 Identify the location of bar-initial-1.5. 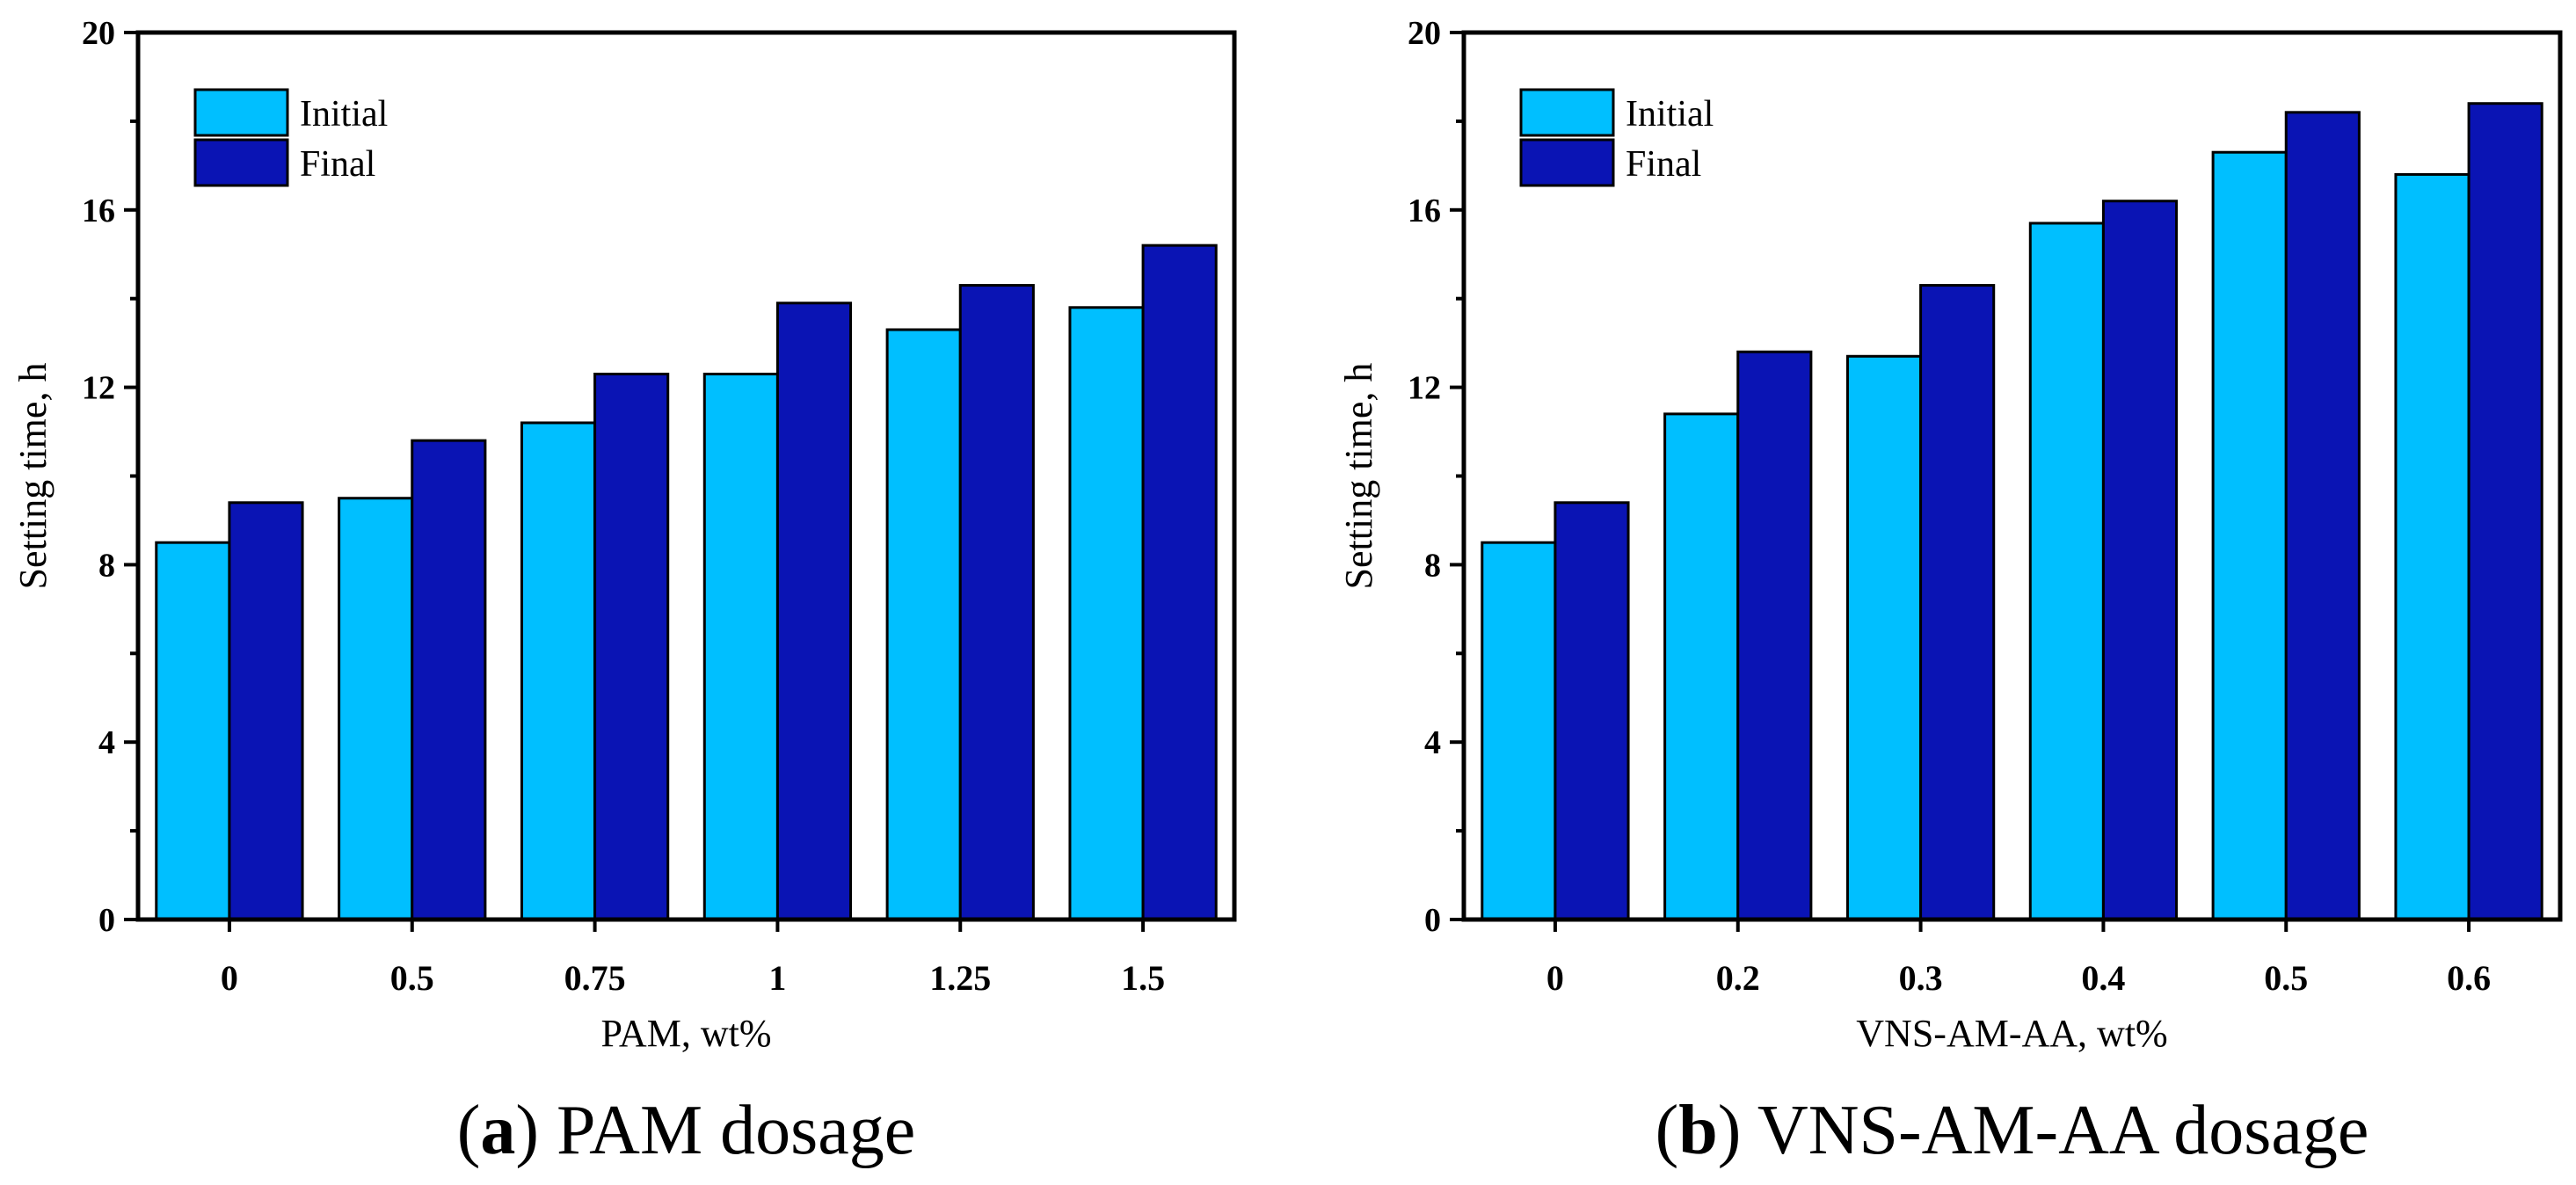
(1106, 613).